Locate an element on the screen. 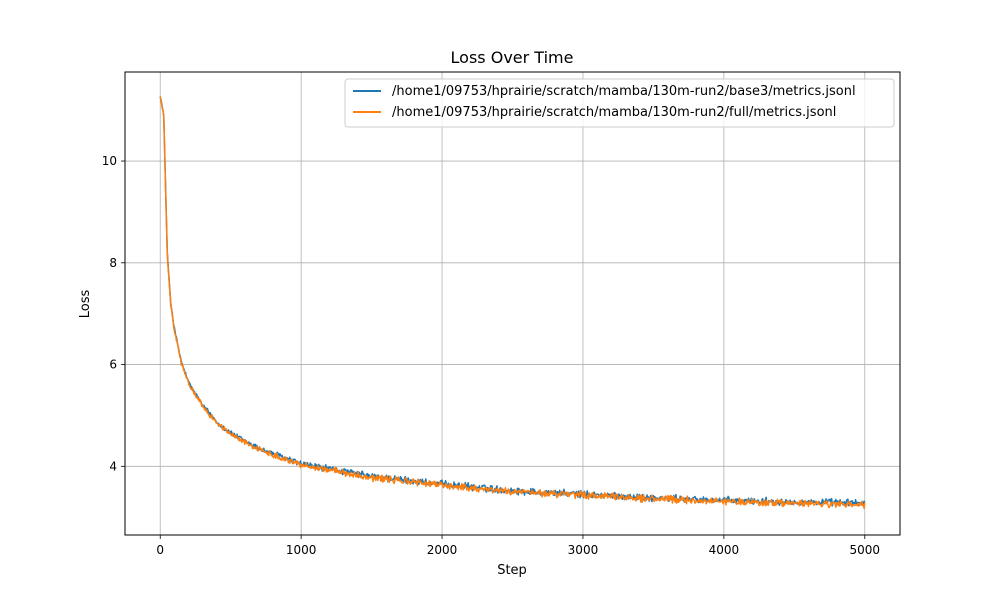 The image size is (1000, 600). y-tick-label: 8 is located at coordinates (113, 263).